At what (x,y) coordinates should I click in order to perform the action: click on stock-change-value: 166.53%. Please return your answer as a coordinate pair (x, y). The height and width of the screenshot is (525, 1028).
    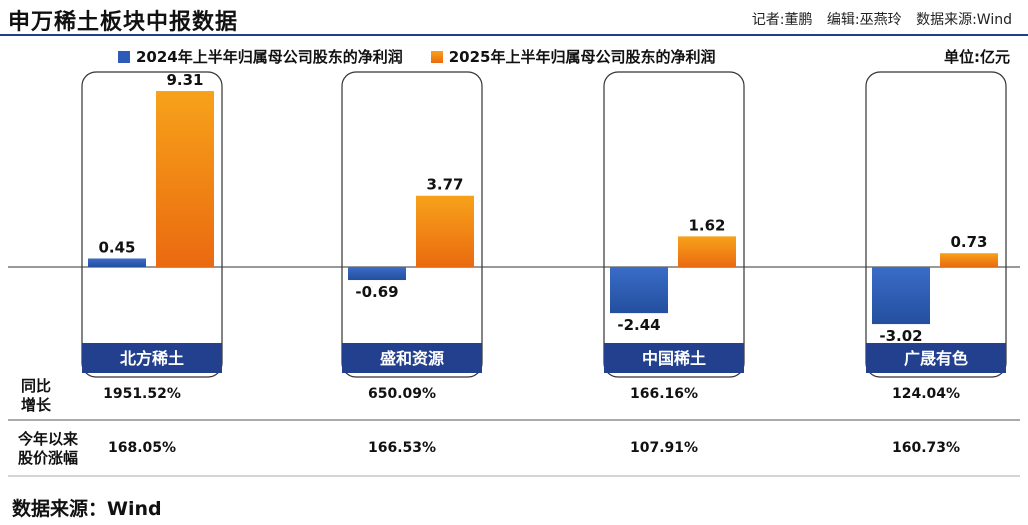
    Looking at the image, I should click on (402, 448).